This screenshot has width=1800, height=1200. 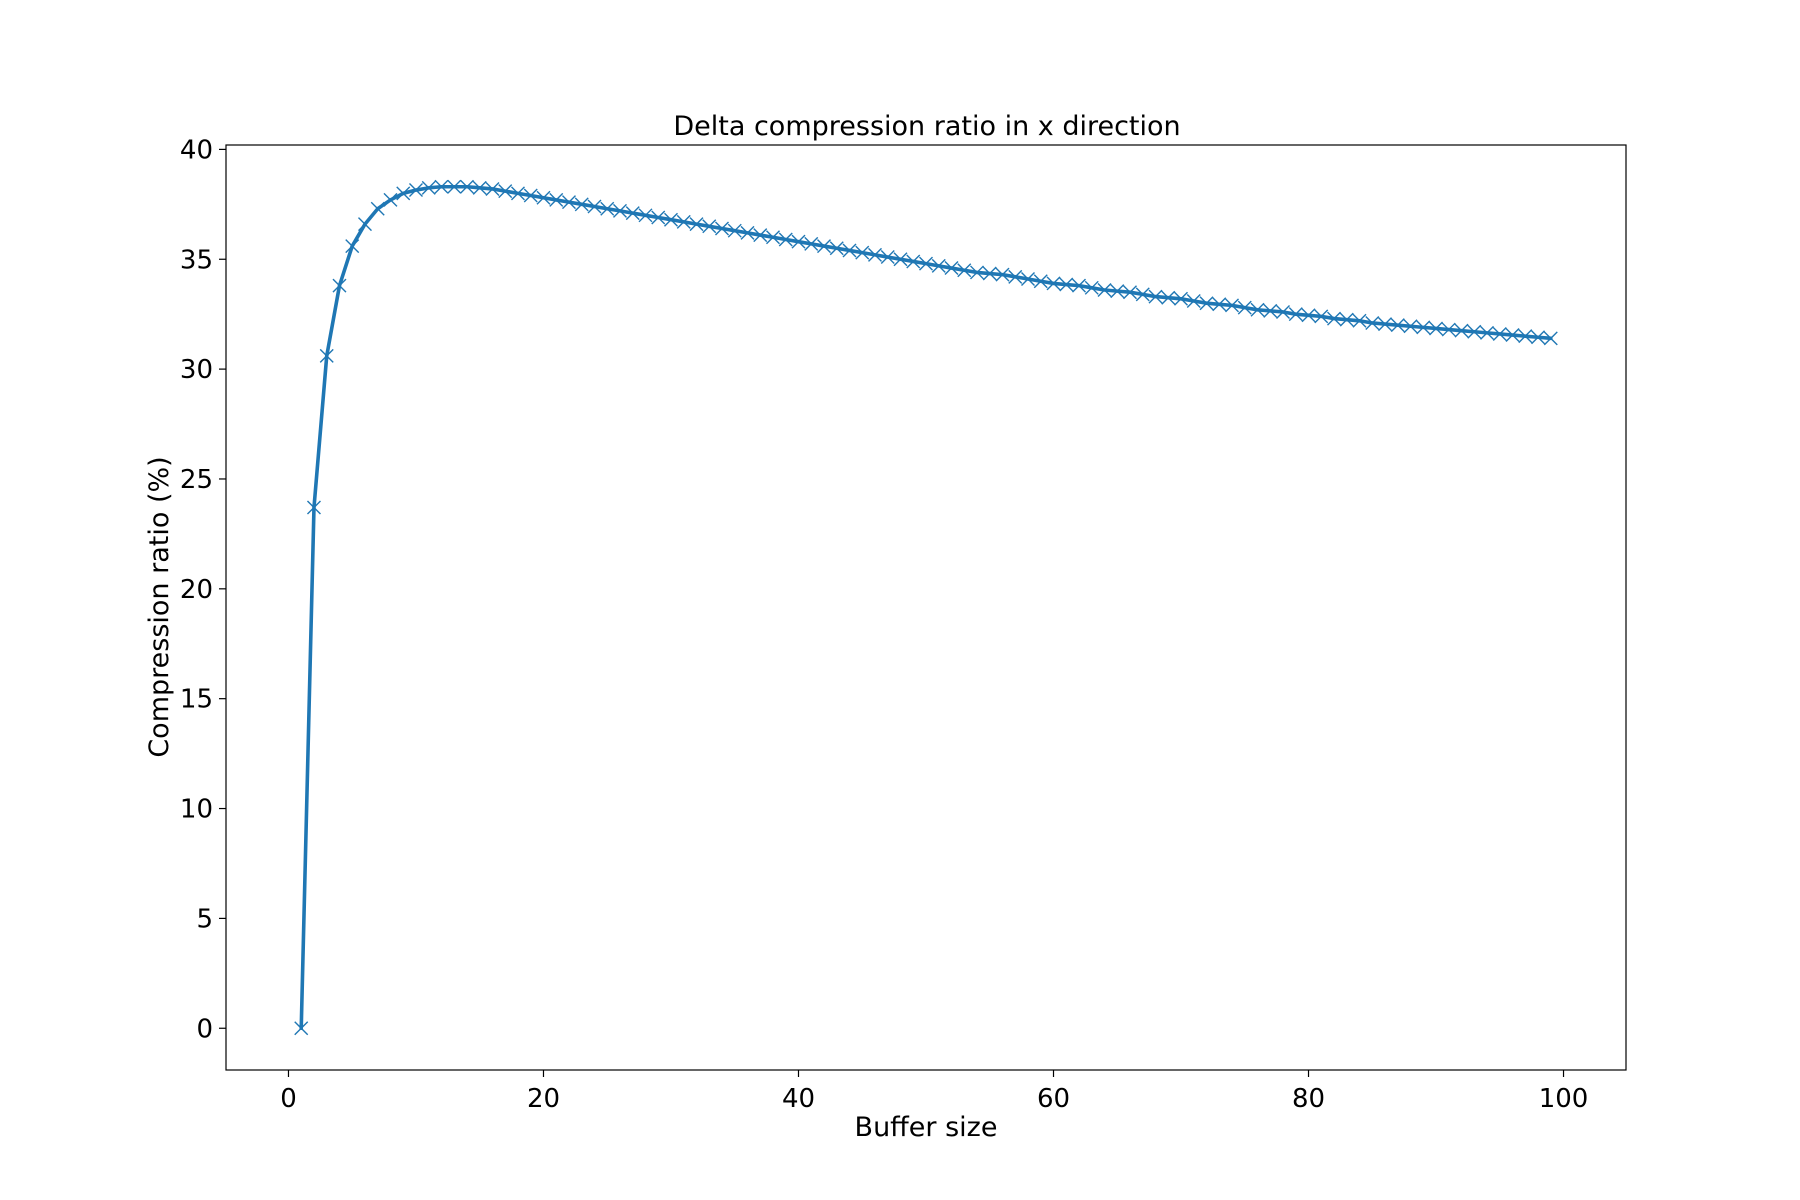 I want to click on y-tick-label-25: 25, so click(x=196, y=480).